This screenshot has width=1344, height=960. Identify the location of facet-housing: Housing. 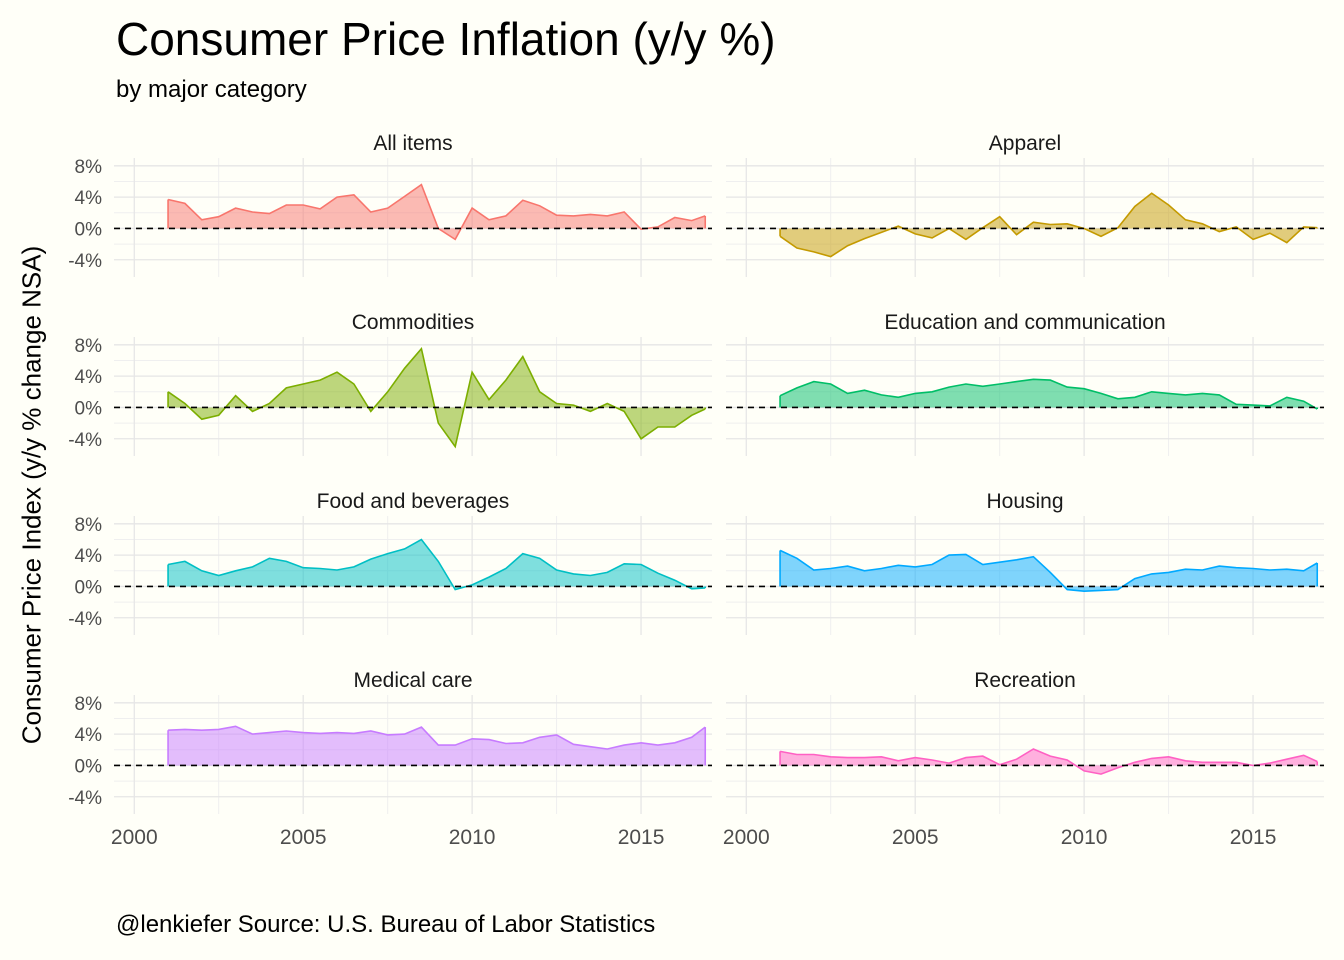
(1025, 562).